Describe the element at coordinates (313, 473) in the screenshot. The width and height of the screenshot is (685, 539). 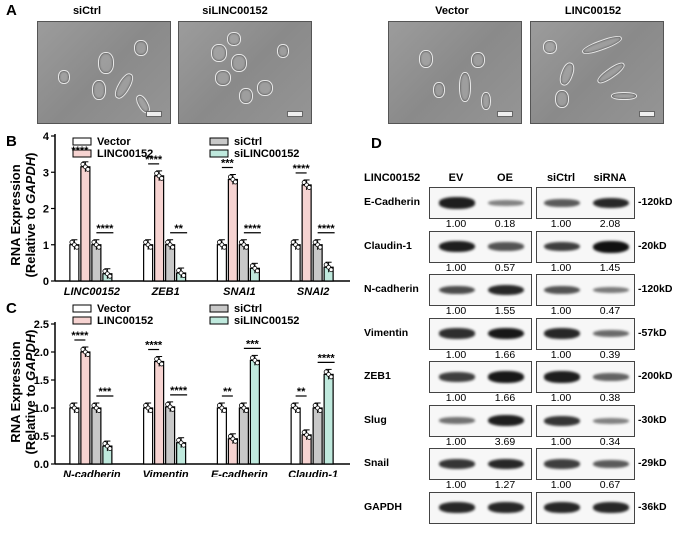
I see `chart-c-category-label: Claudin-1` at that location.